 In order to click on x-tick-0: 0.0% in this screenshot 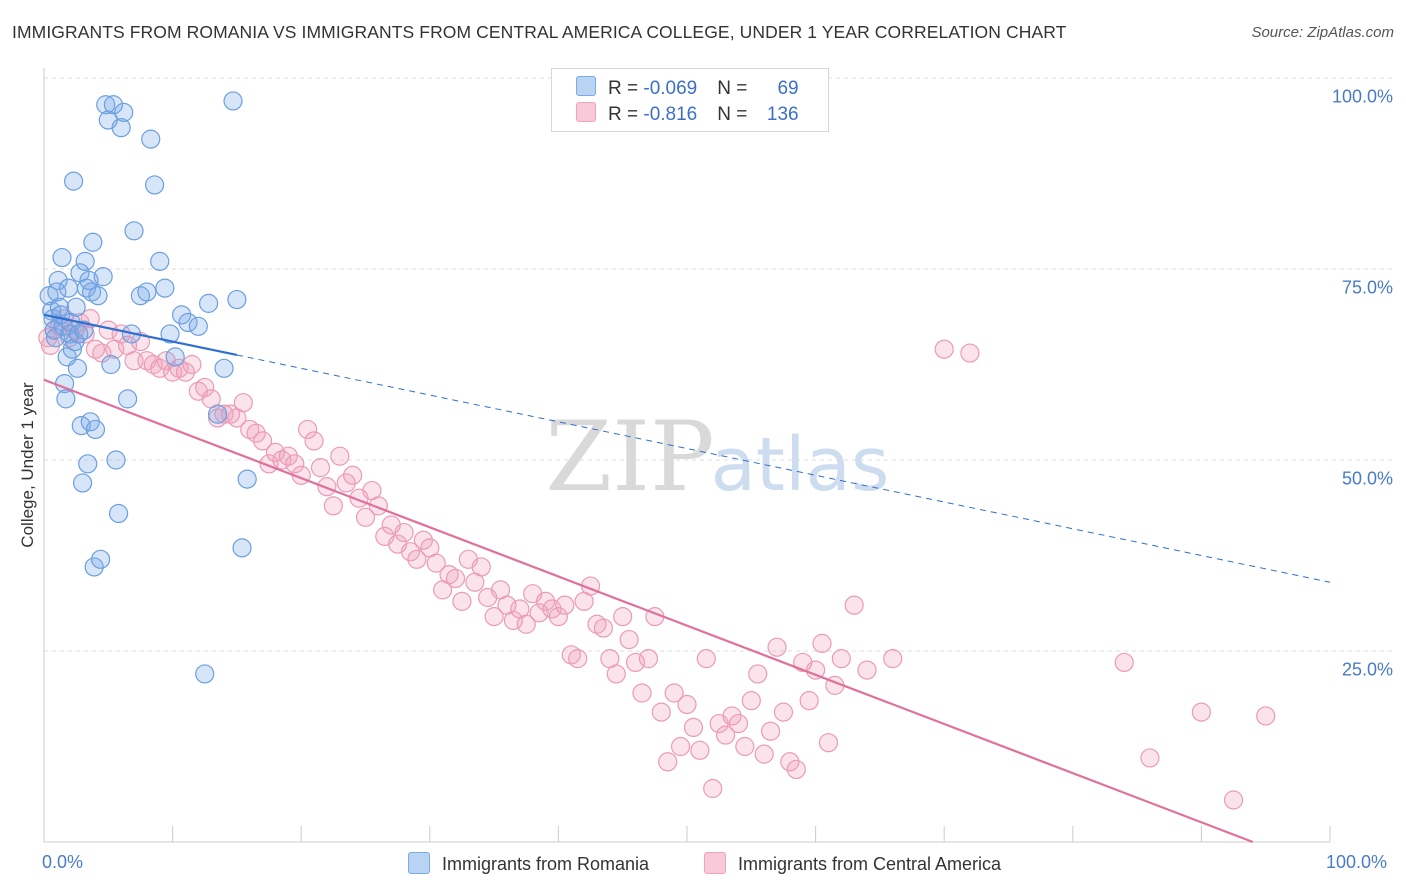, I will do `click(63, 862)`.